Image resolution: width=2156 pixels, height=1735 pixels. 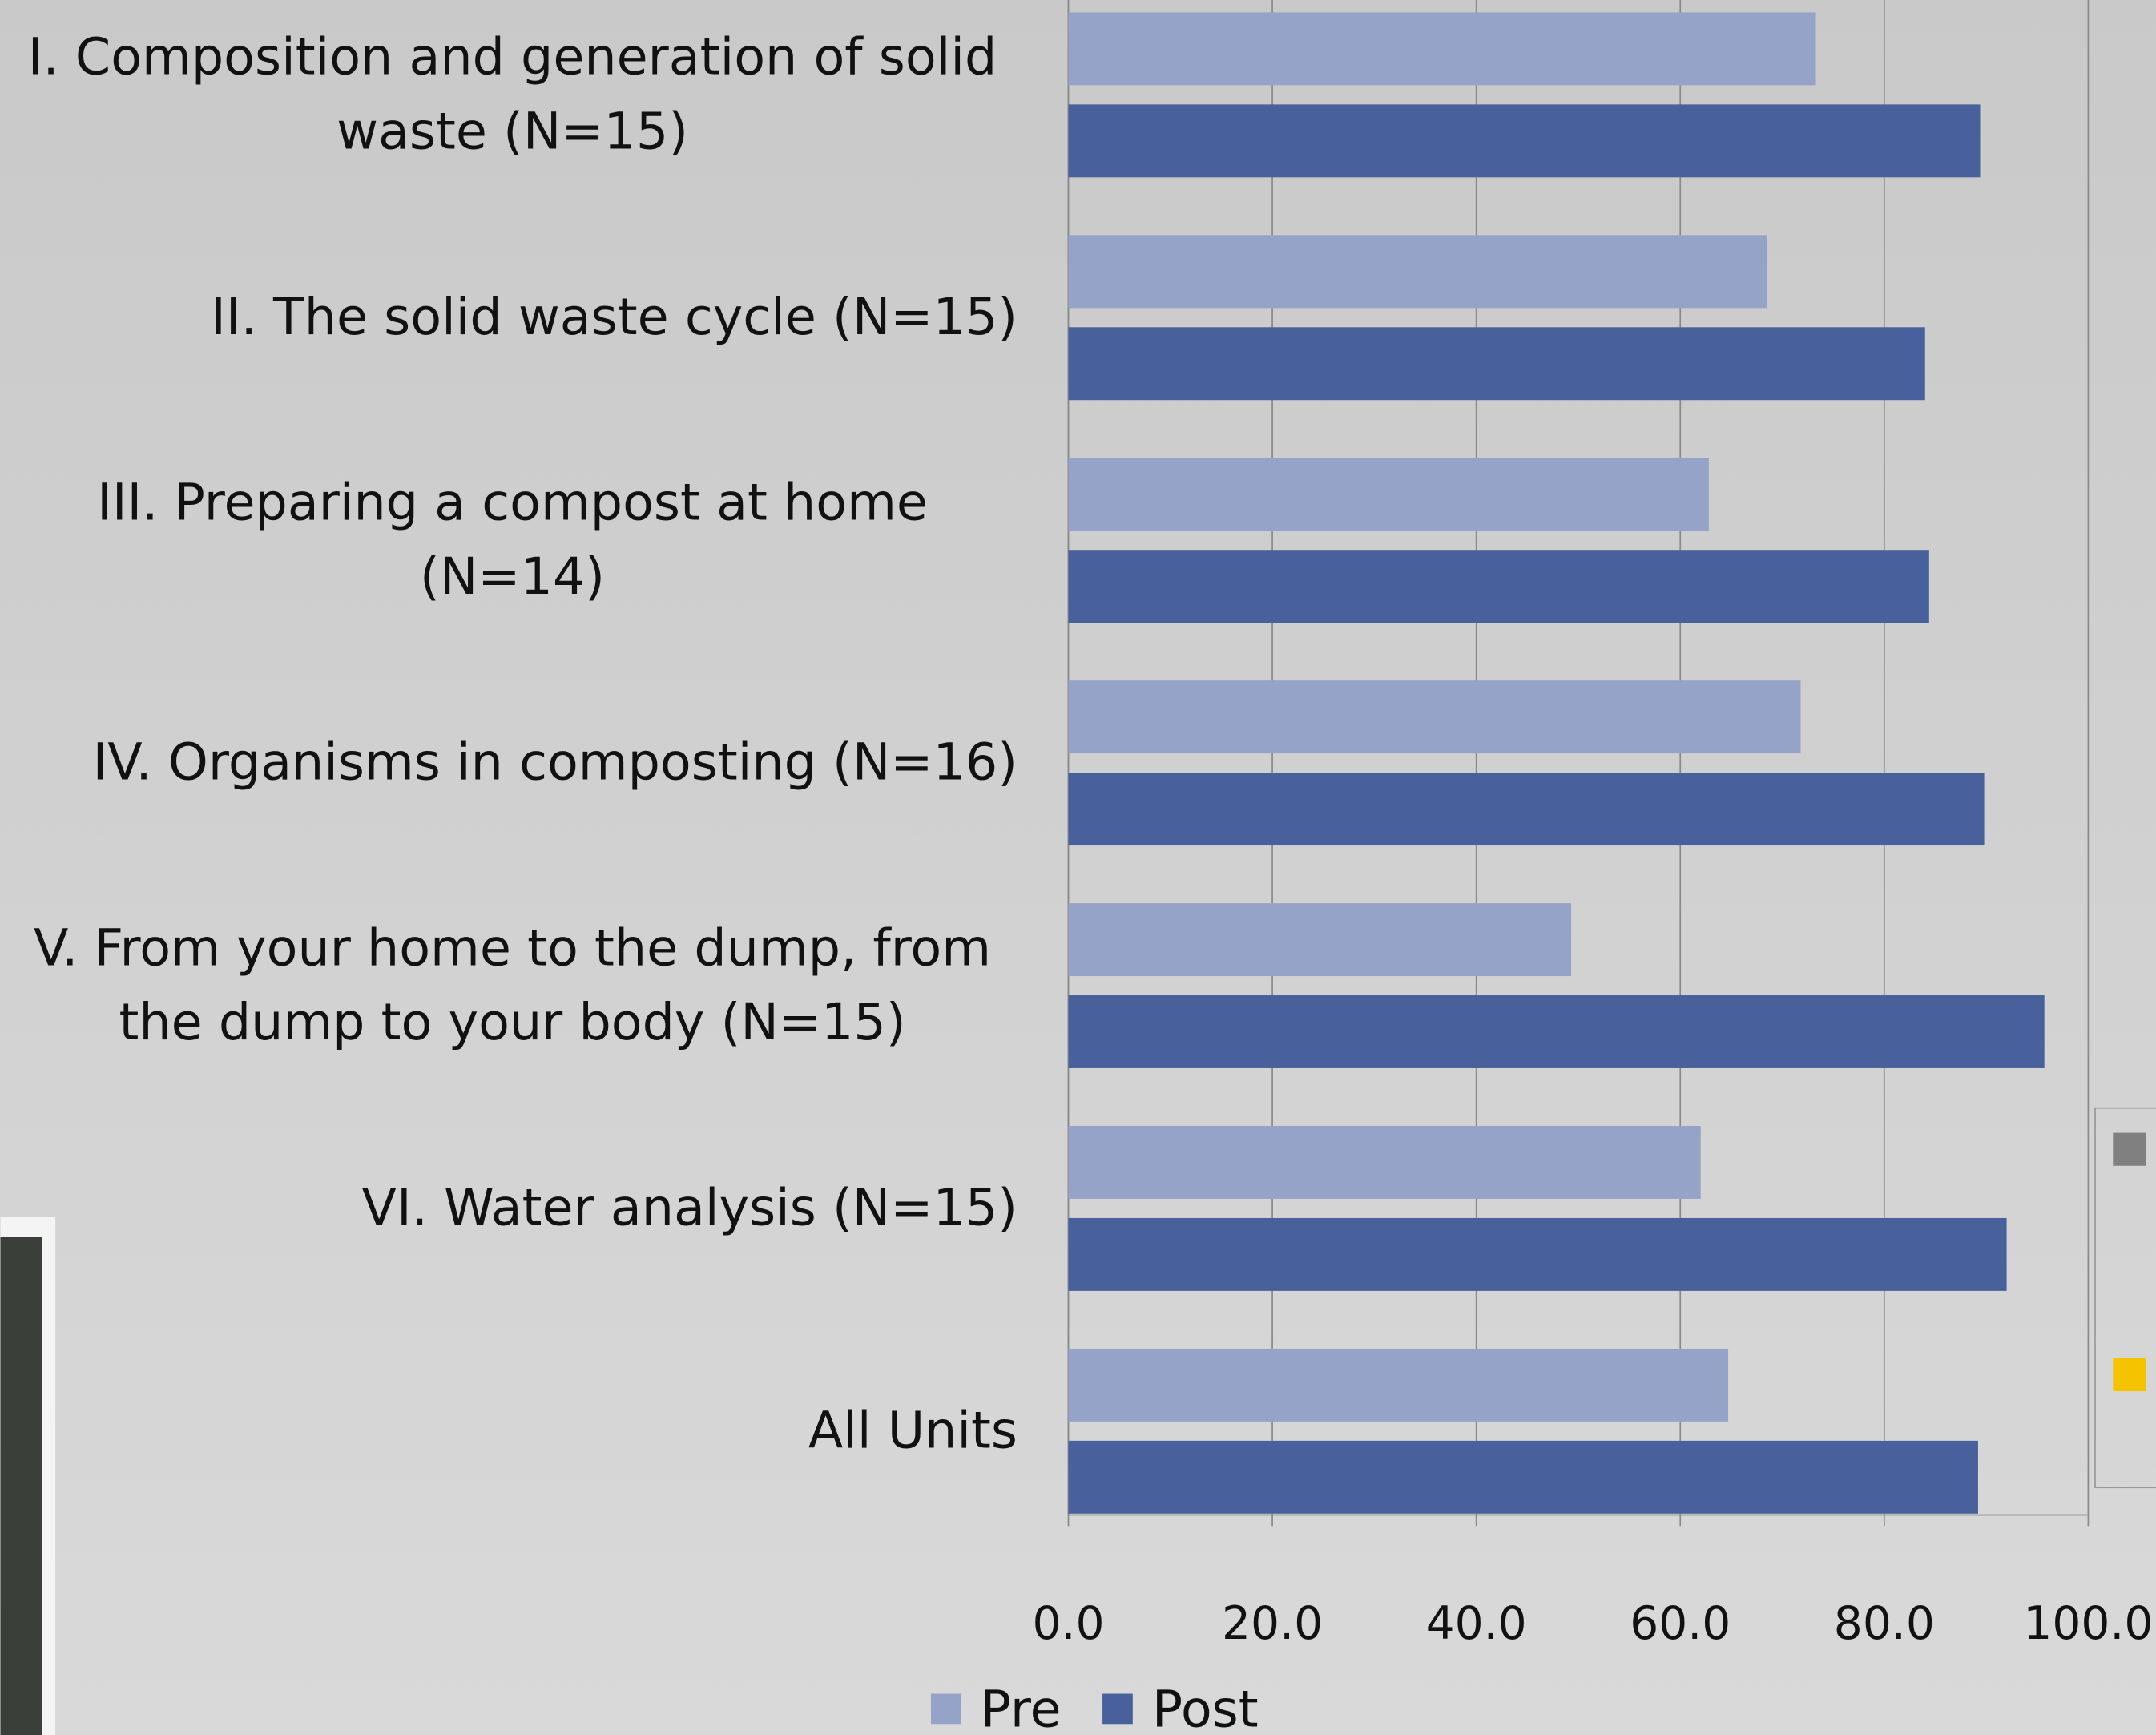 What do you see at coordinates (1680, 1623) in the screenshot?
I see `x-tick-label: 60.0` at bounding box center [1680, 1623].